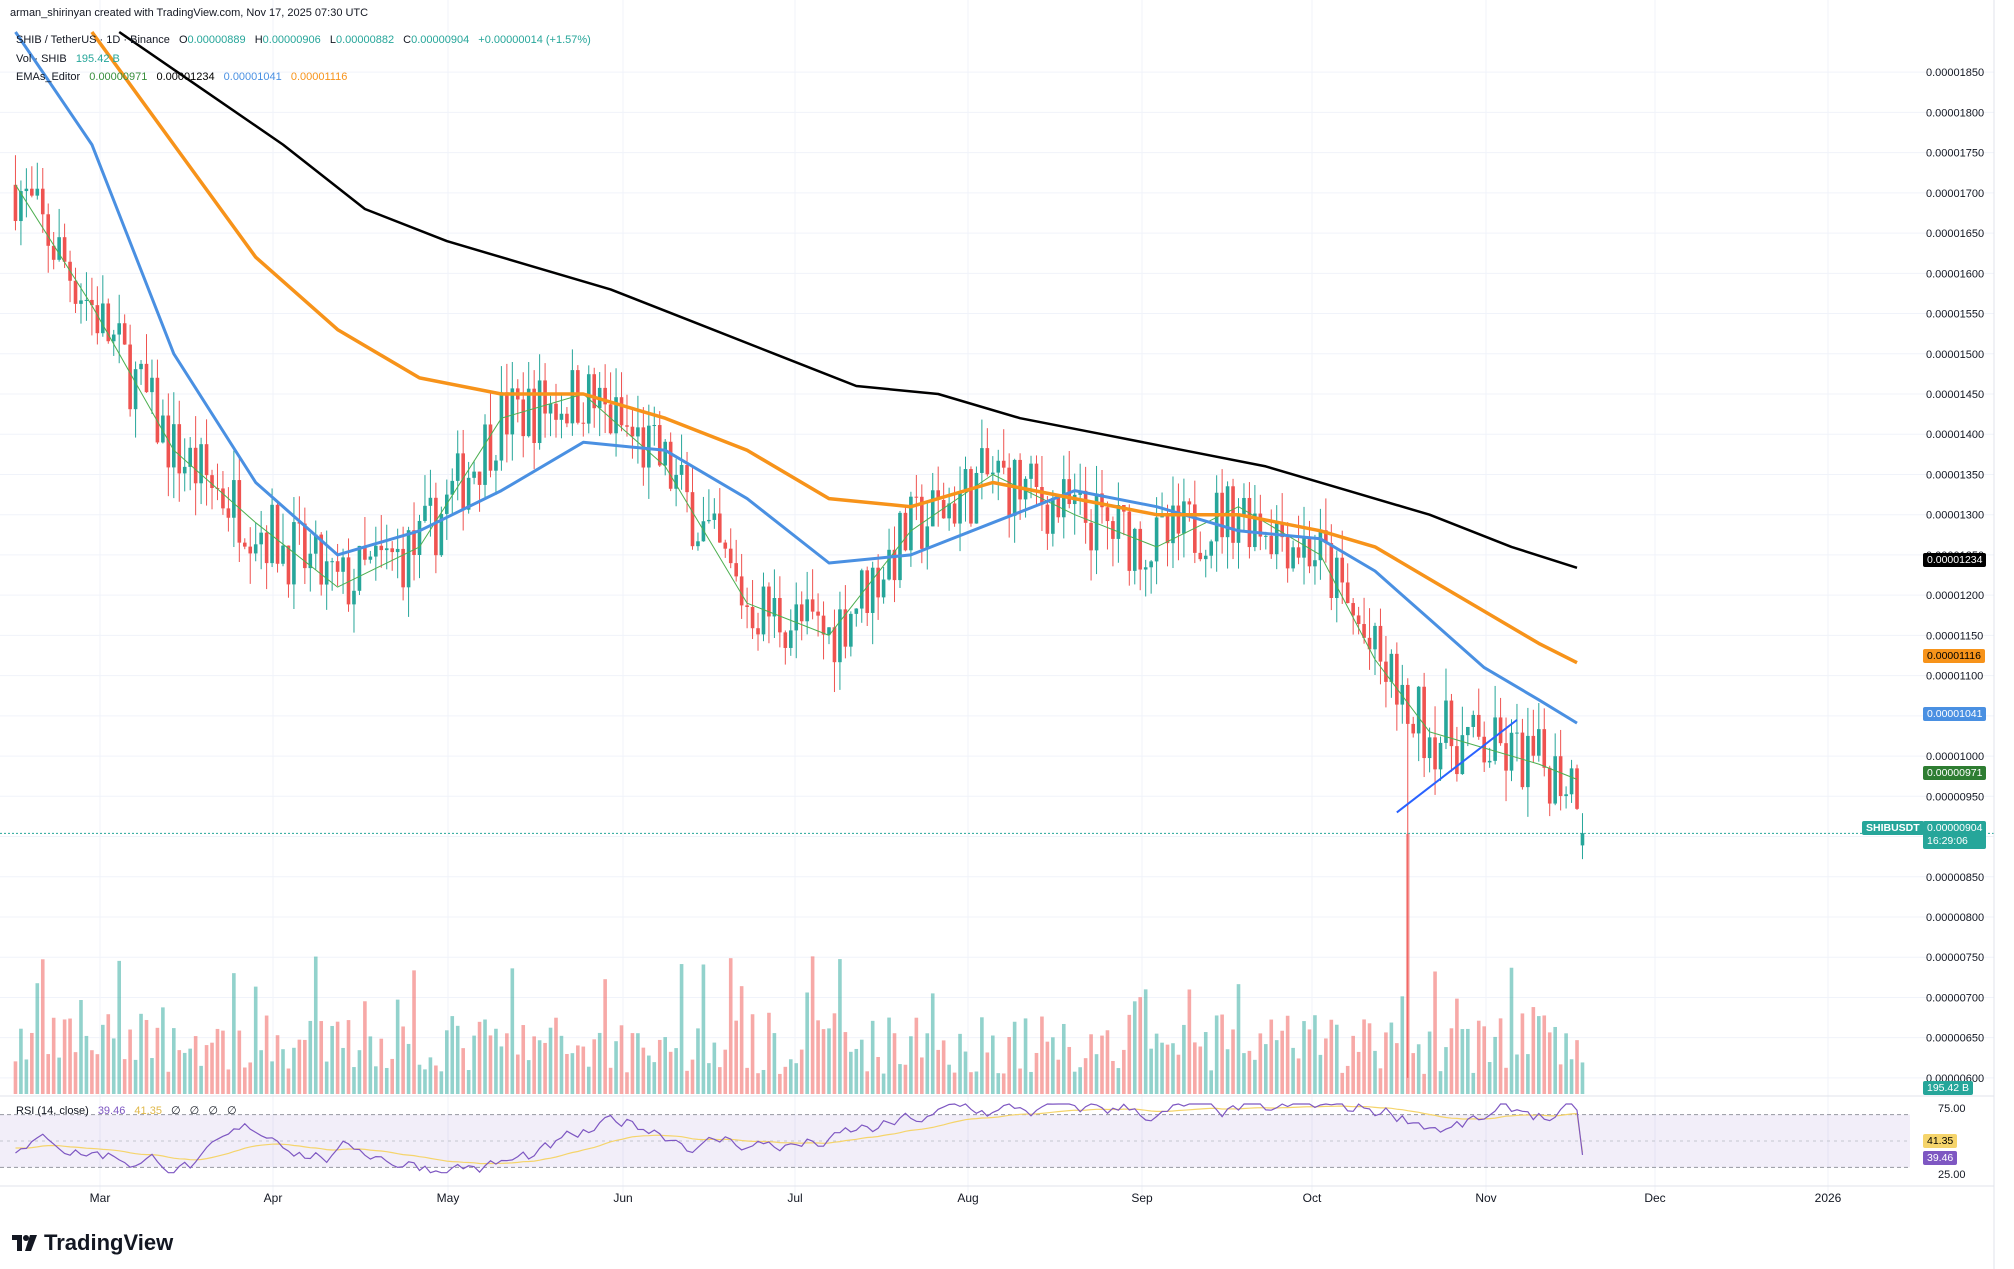 The image size is (2014, 1269). I want to click on volume-legend: Vol · SHIB 195.42 B, so click(71, 59).